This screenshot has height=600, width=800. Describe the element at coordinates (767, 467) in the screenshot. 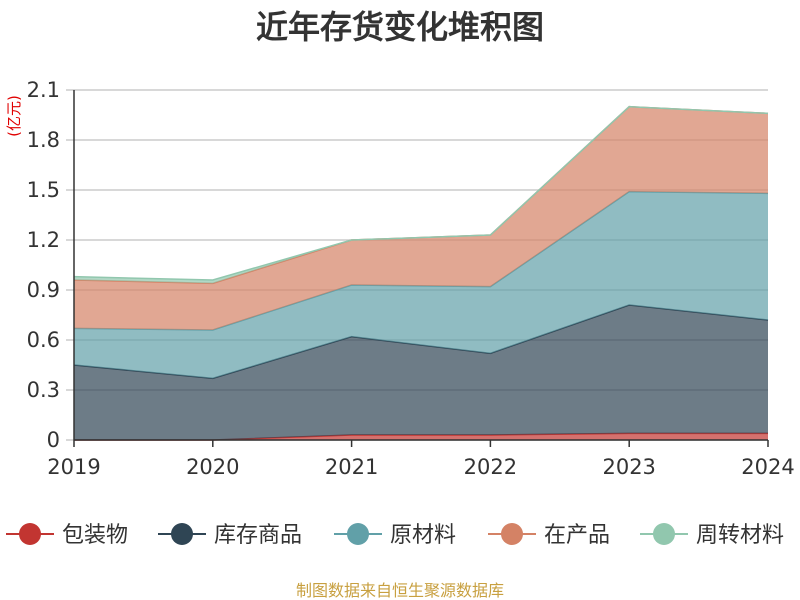

I see `x-tick-label: 2024` at that location.